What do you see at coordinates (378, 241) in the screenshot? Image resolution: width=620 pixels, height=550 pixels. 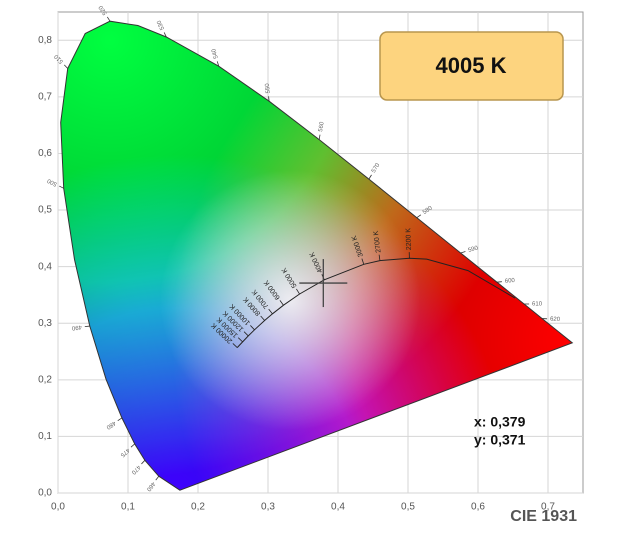 I see `cct-label: 2700 K` at bounding box center [378, 241].